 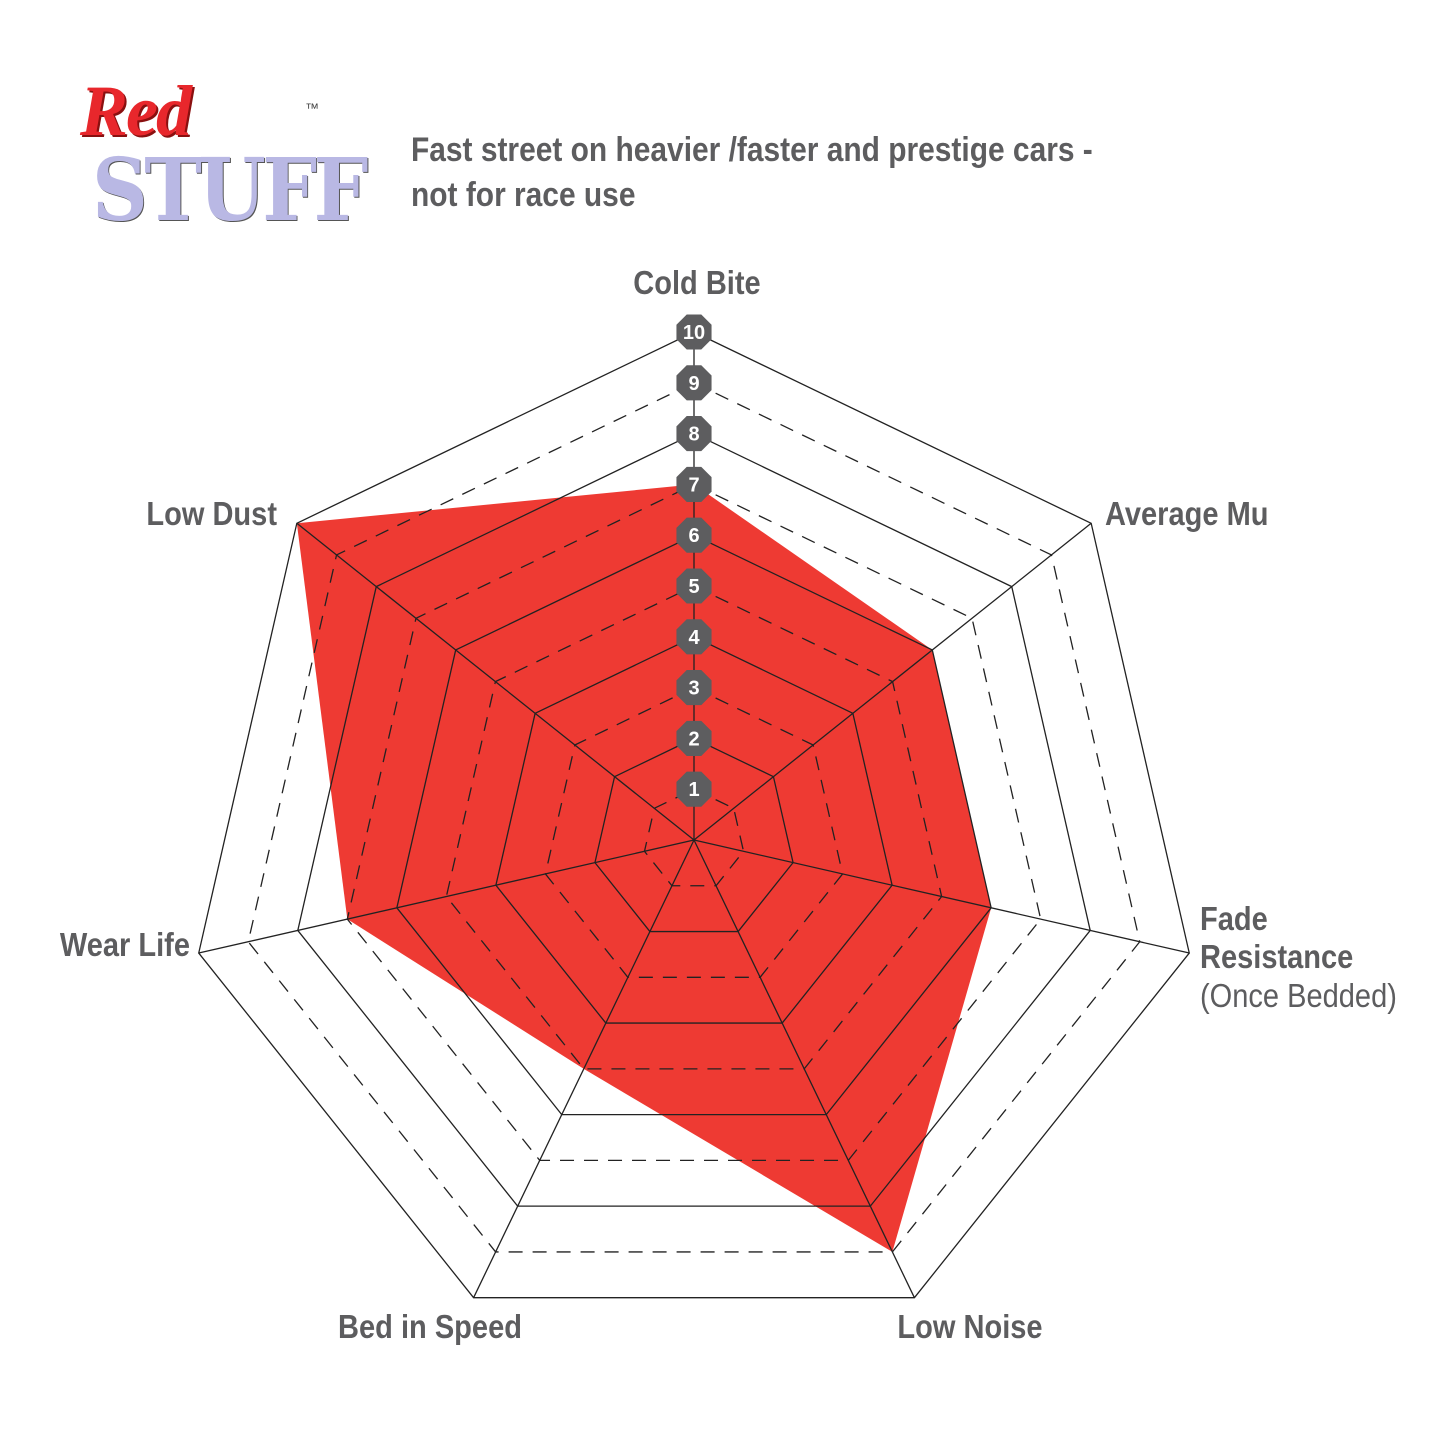 What do you see at coordinates (1187, 513) in the screenshot?
I see `axis-label: Average Mu` at bounding box center [1187, 513].